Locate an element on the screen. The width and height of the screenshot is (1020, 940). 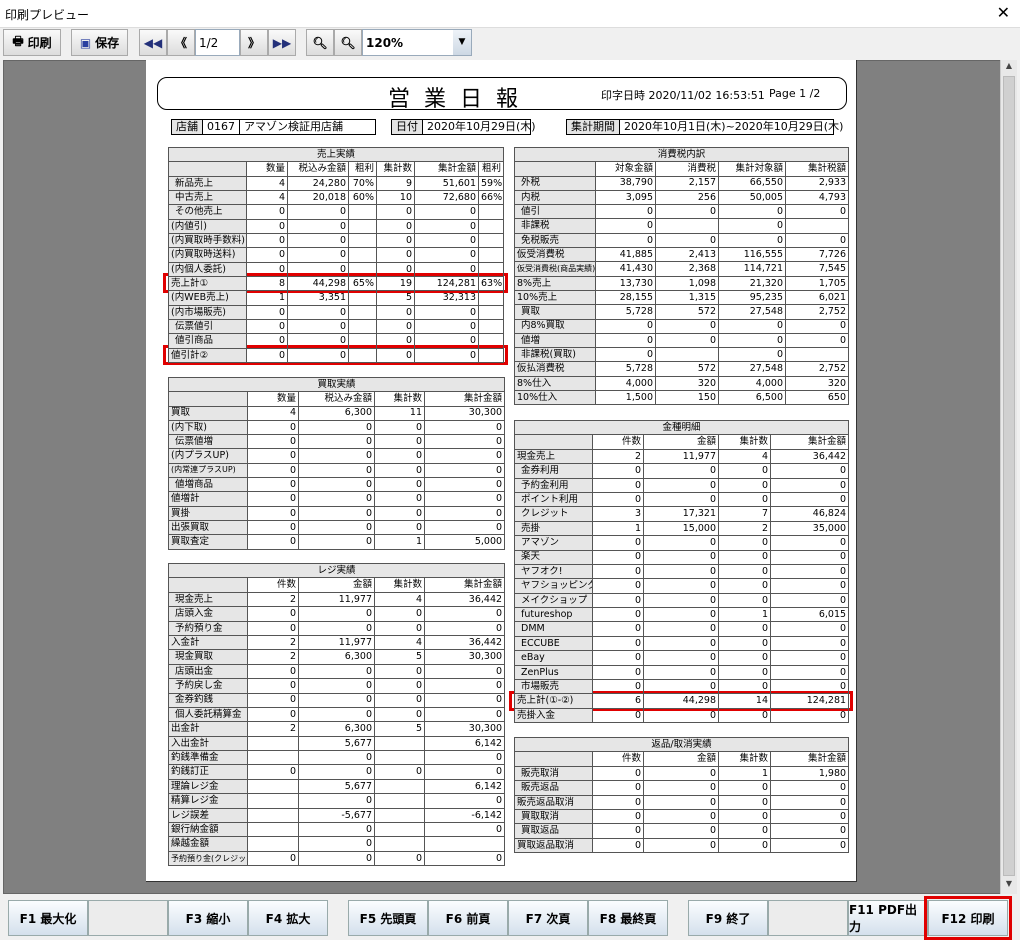
last-page-button: ▶▶ is located at coordinates (282, 42).